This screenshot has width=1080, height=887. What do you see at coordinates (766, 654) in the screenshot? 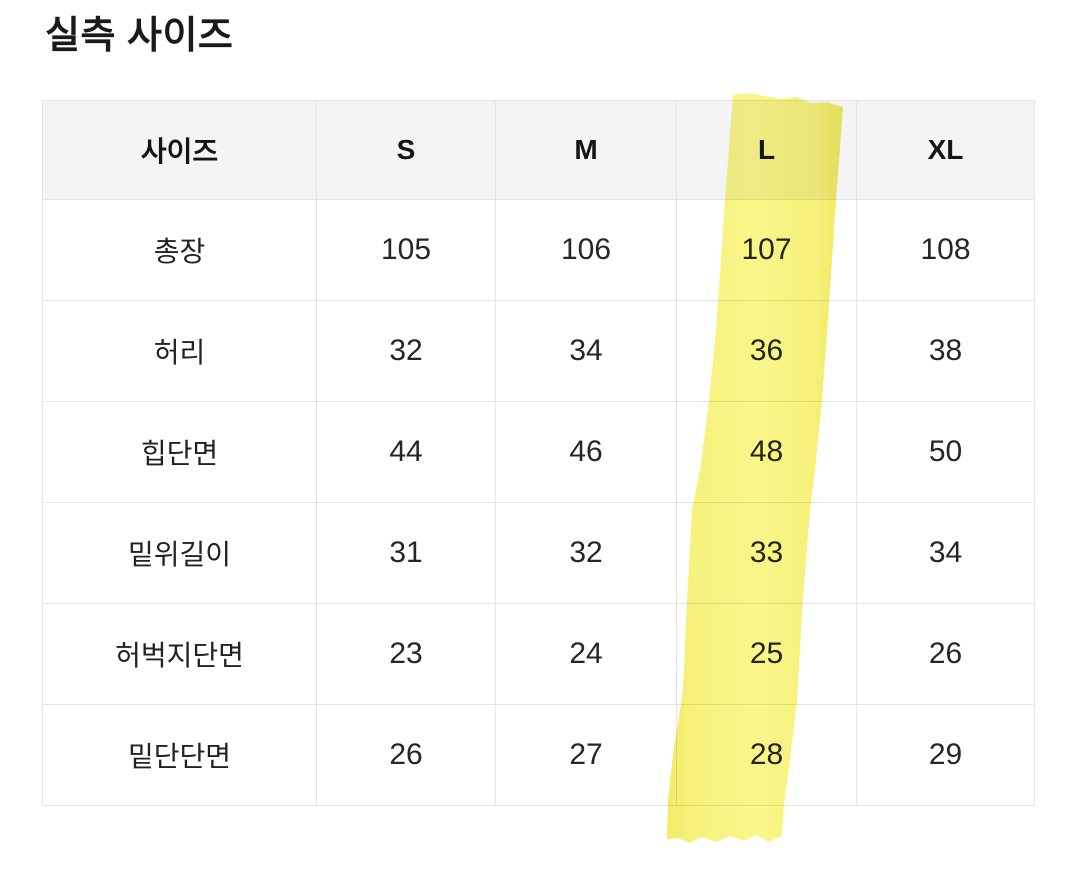
I see `size-value-cell: 25` at bounding box center [766, 654].